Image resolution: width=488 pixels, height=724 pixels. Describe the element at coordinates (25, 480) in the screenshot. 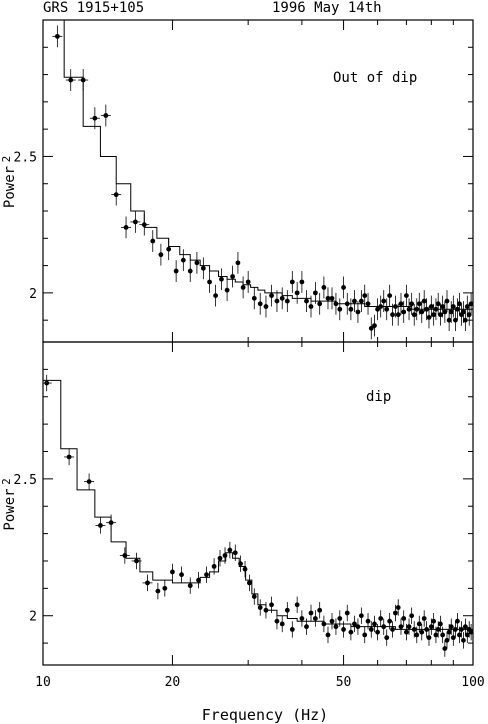

I see `y-tick-label: 2.5` at that location.